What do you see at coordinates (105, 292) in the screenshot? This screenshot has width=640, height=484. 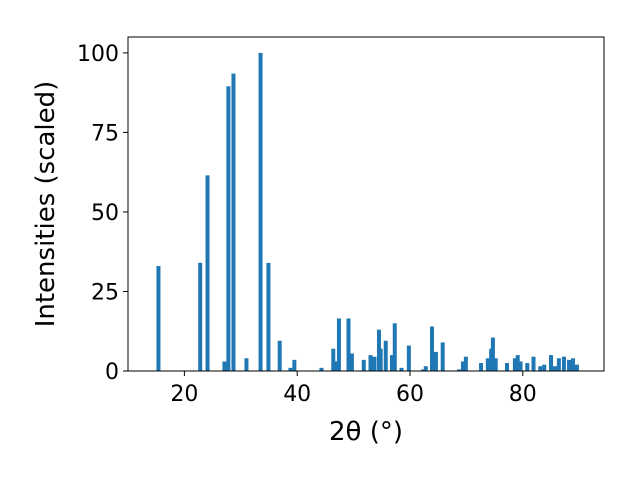 I see `y-tick-label: 25` at bounding box center [105, 292].